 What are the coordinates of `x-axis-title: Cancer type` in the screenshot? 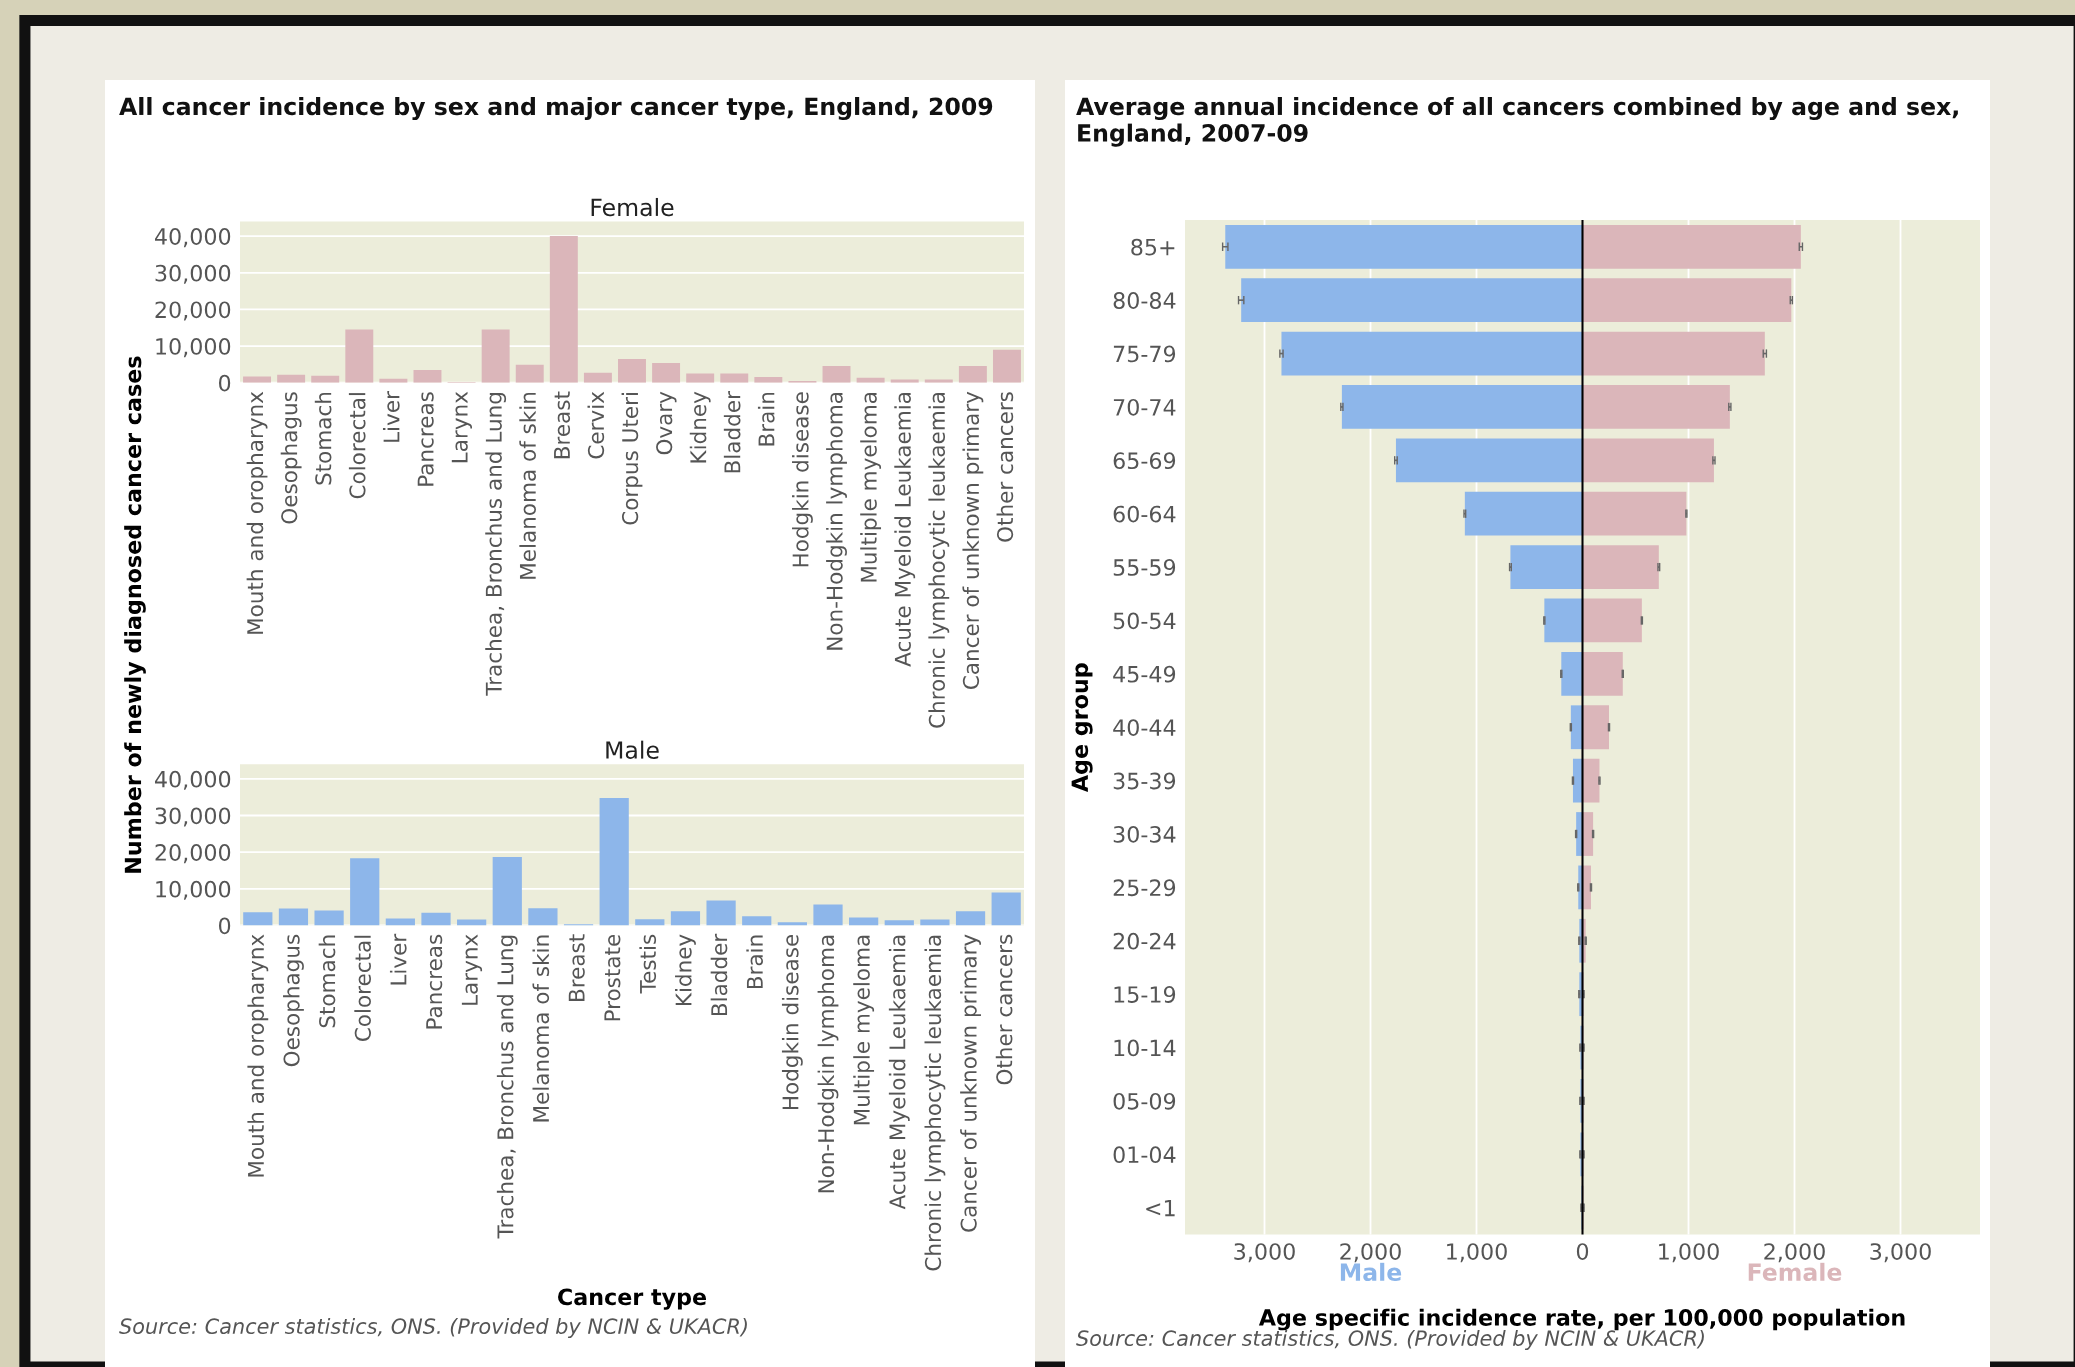 It's located at (632, 1299).